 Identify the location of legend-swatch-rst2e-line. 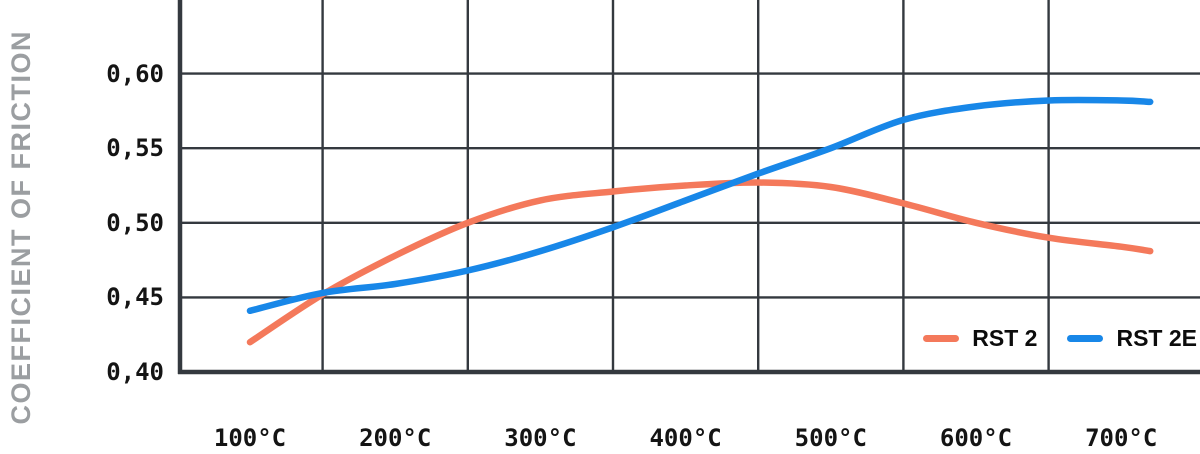
(1085, 338).